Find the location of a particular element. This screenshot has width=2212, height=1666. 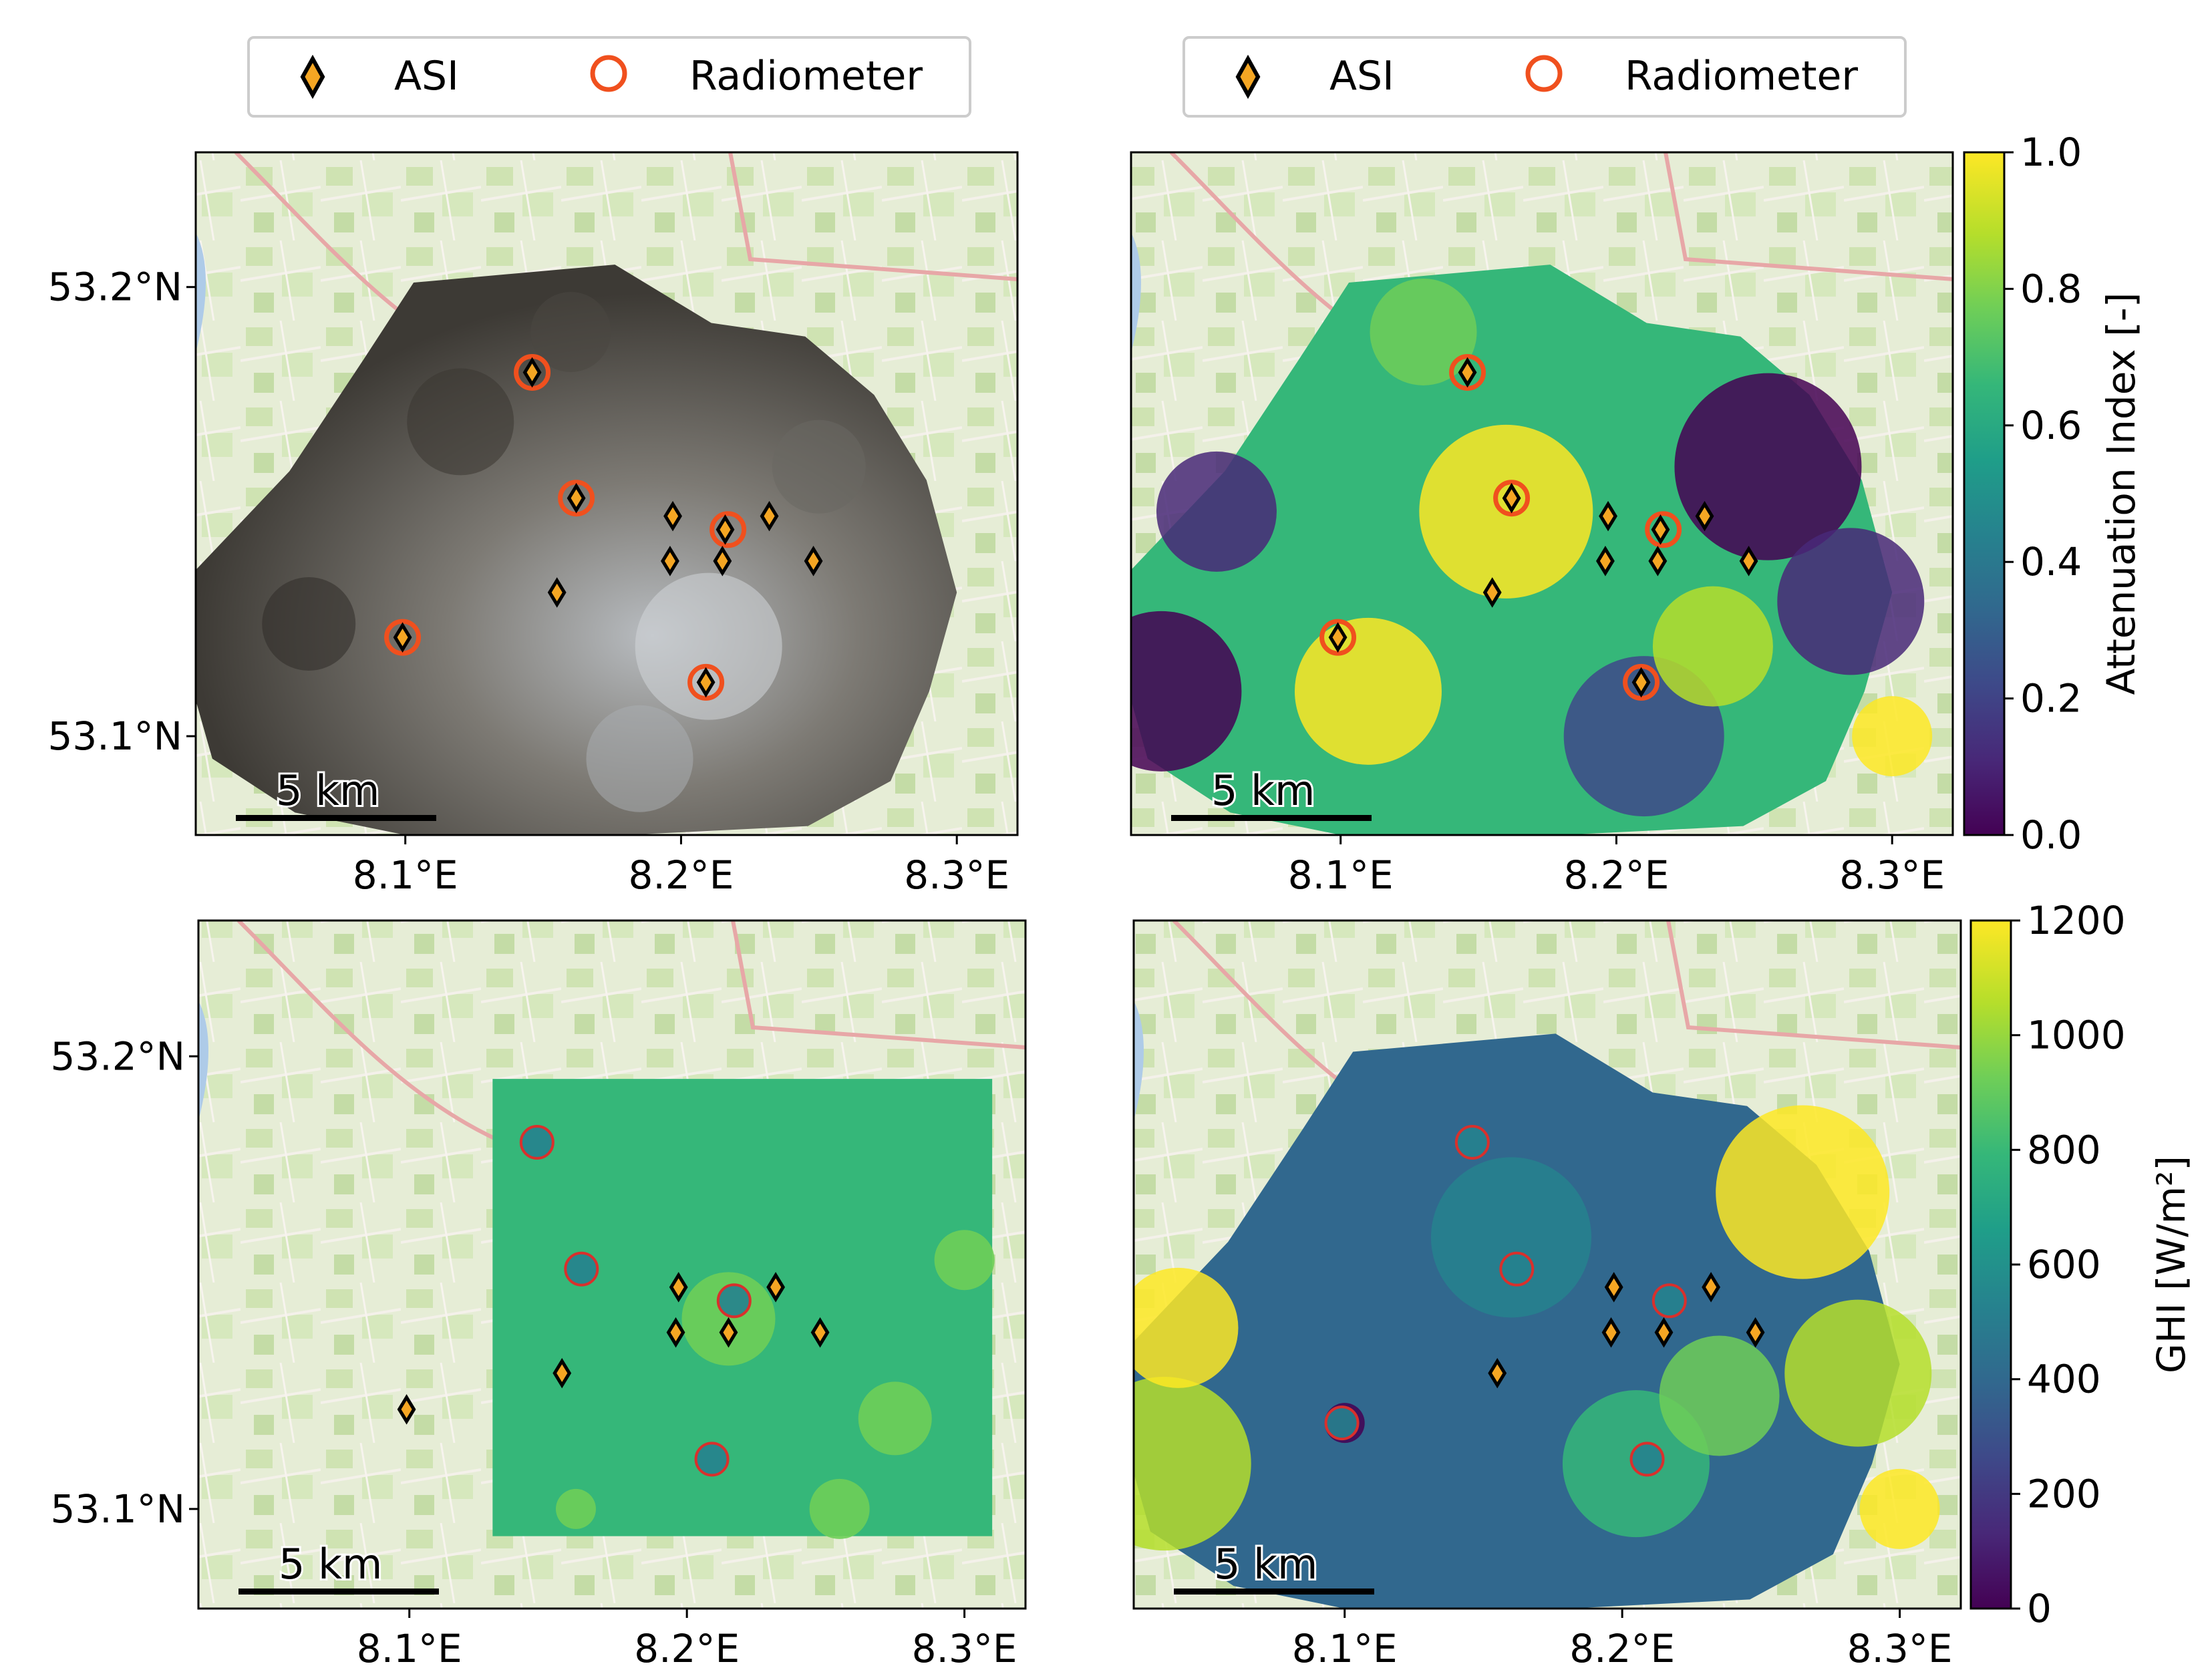

colorbar-tick-label: 0.6 is located at coordinates (2051, 426).